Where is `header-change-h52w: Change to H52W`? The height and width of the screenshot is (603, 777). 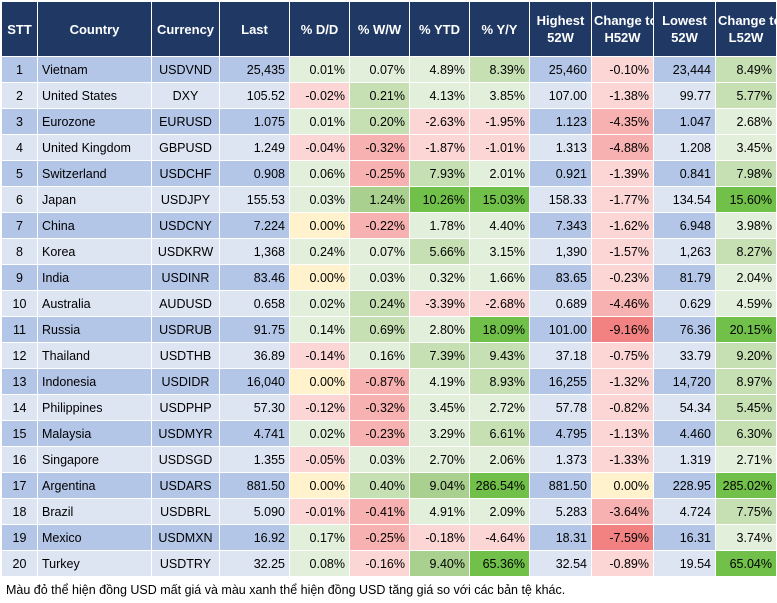
header-change-h52w: Change to H52W is located at coordinates (622, 29).